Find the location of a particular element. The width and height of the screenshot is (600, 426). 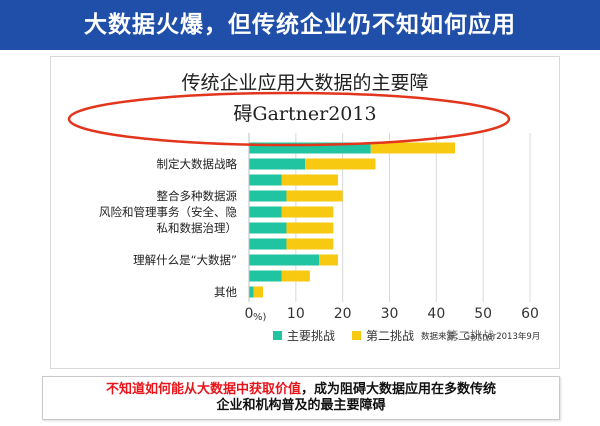

x-tick-label: 20 is located at coordinates (343, 314).